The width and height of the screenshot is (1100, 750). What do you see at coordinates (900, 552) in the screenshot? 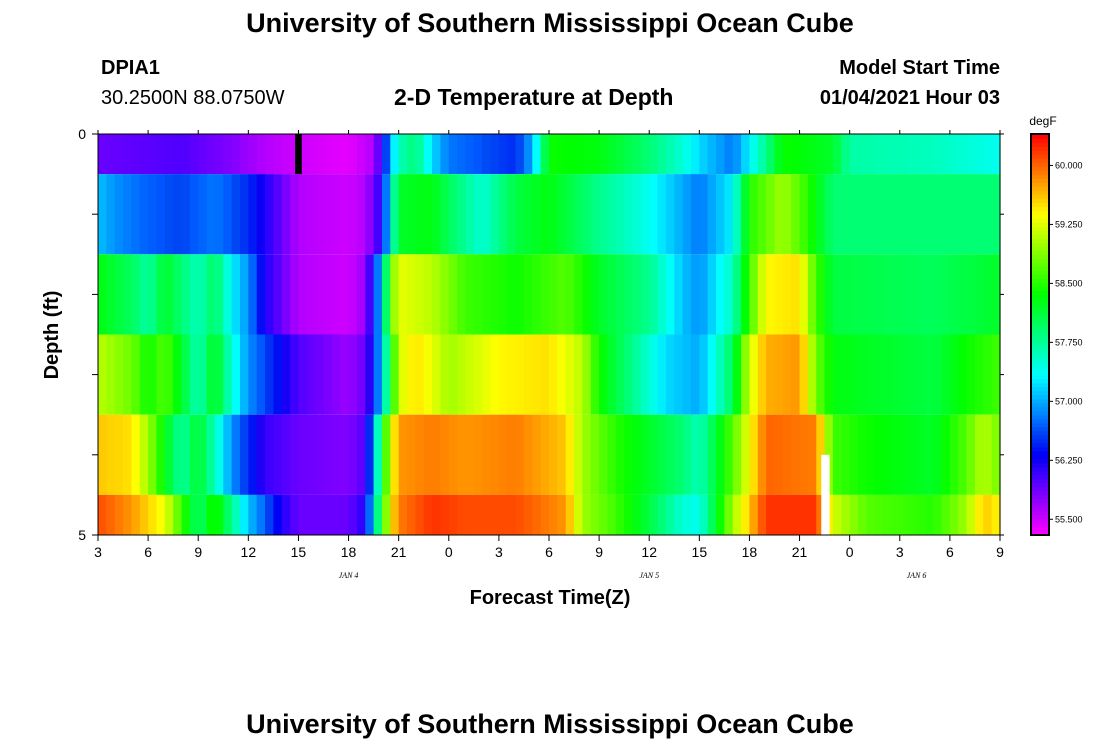
I see `x-tick-label: 3` at bounding box center [900, 552].